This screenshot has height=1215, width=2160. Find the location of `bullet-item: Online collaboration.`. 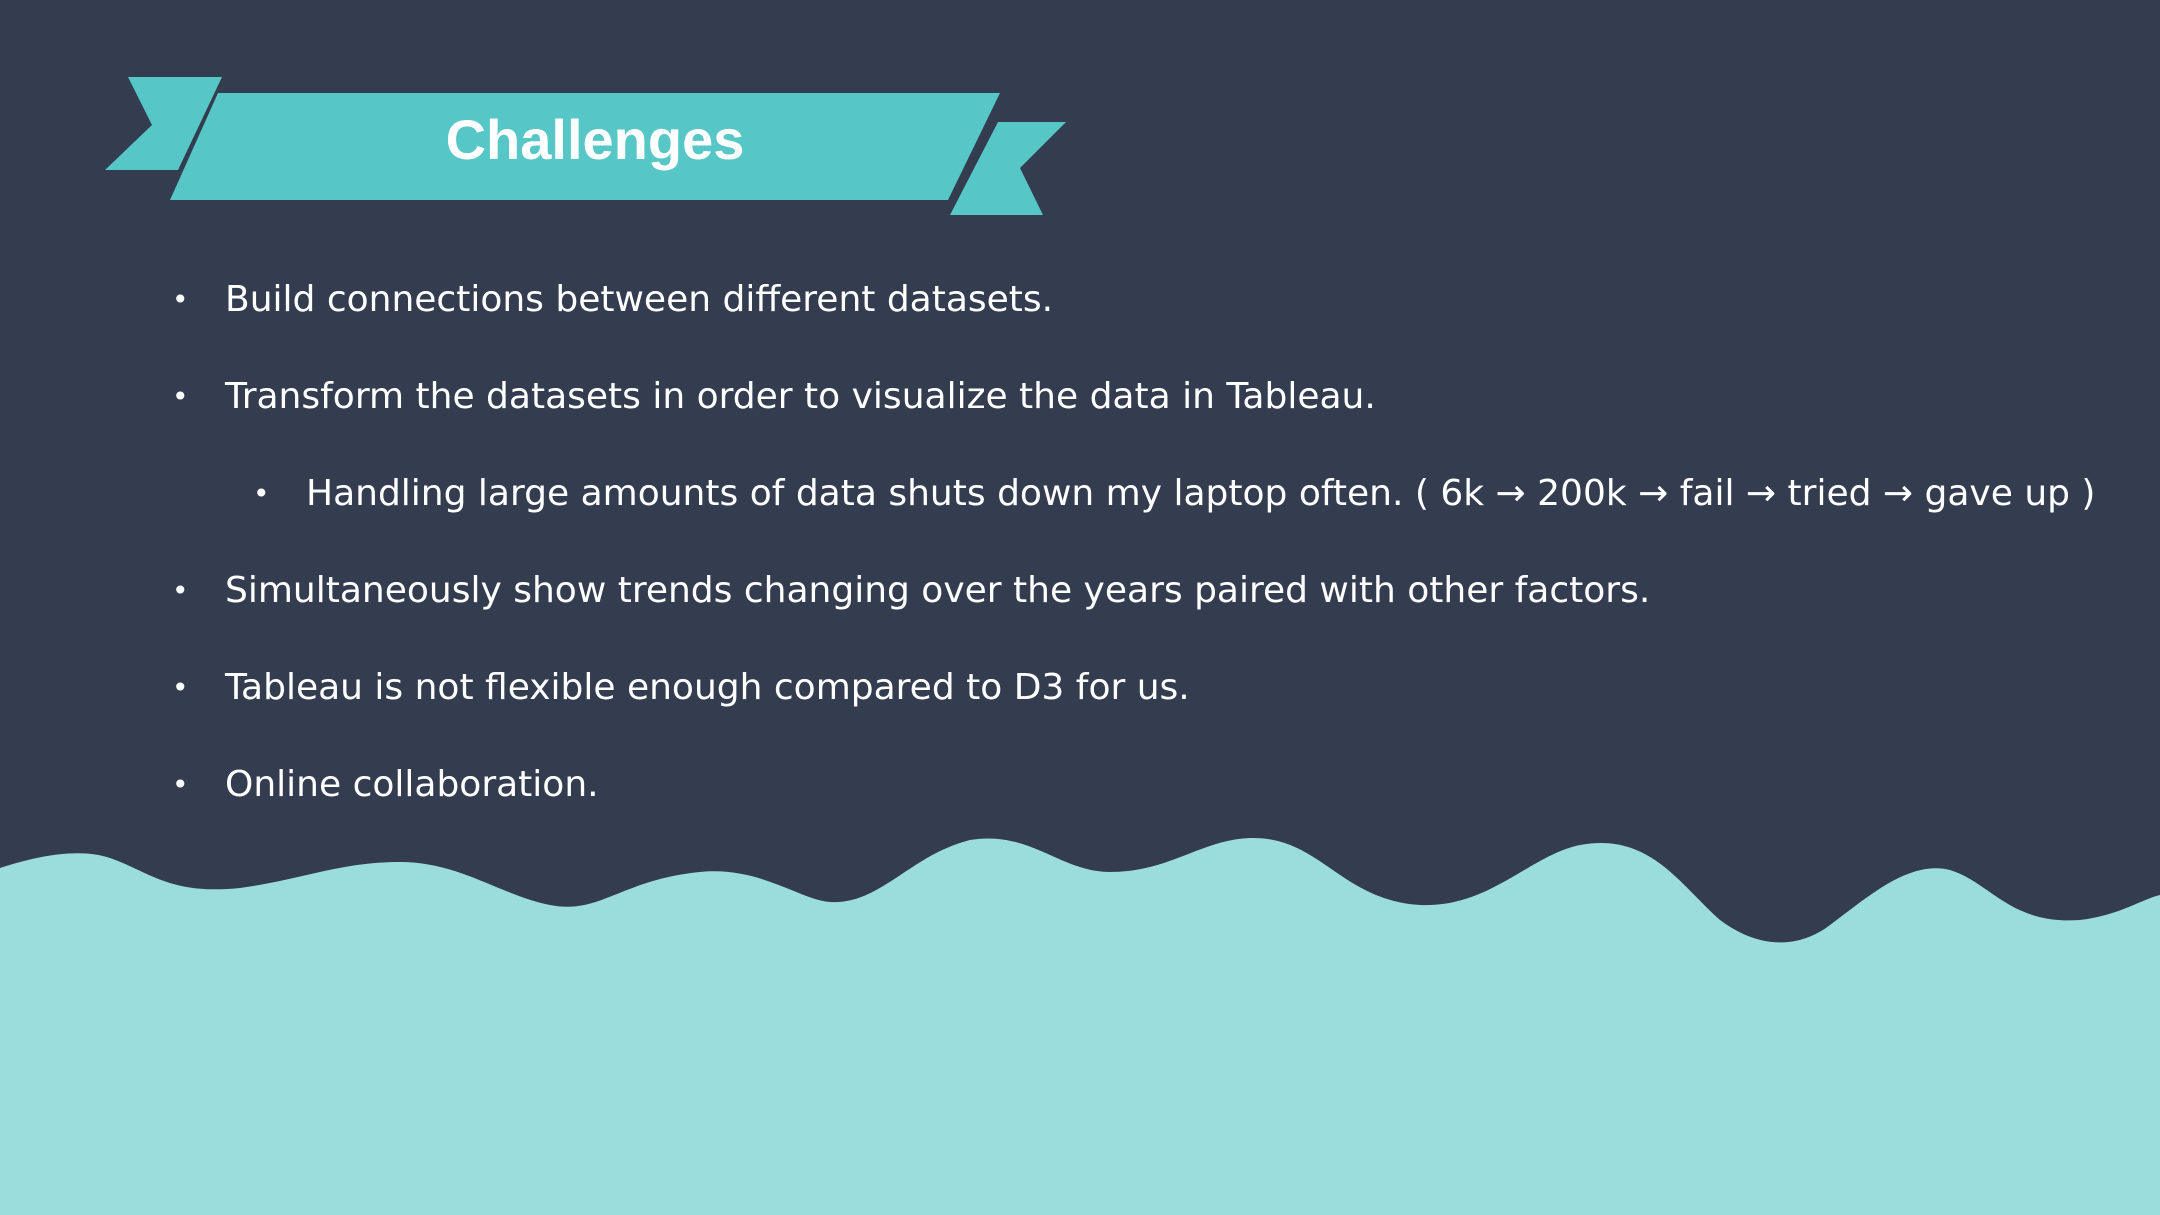

bullet-item: Online collaboration. is located at coordinates (412, 784).